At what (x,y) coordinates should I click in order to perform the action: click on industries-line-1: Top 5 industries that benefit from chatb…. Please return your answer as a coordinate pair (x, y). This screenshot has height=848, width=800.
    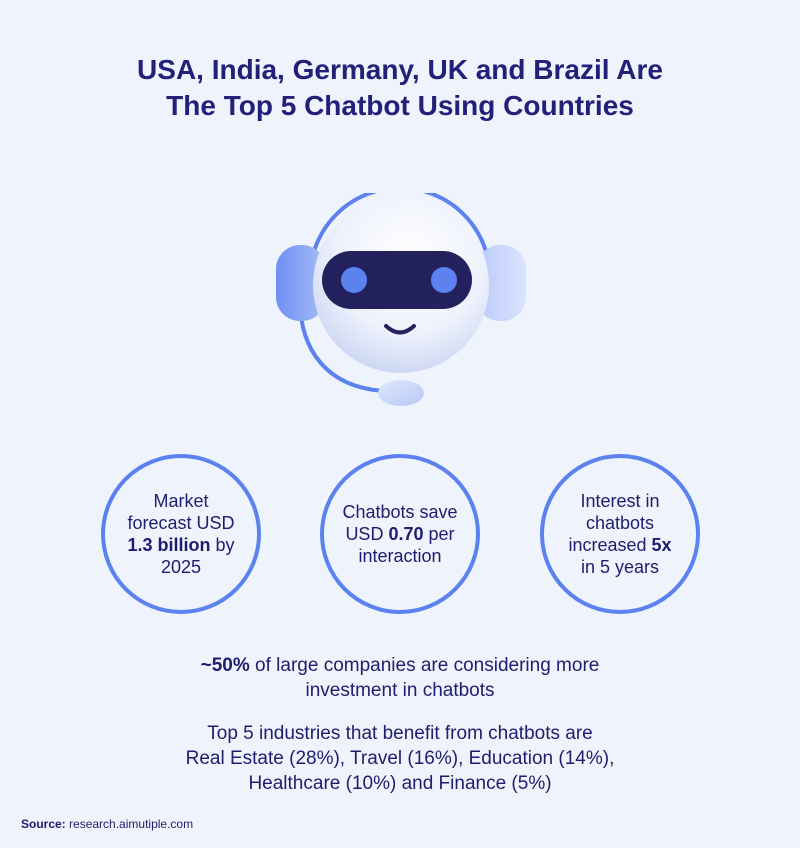
    Looking at the image, I should click on (400, 733).